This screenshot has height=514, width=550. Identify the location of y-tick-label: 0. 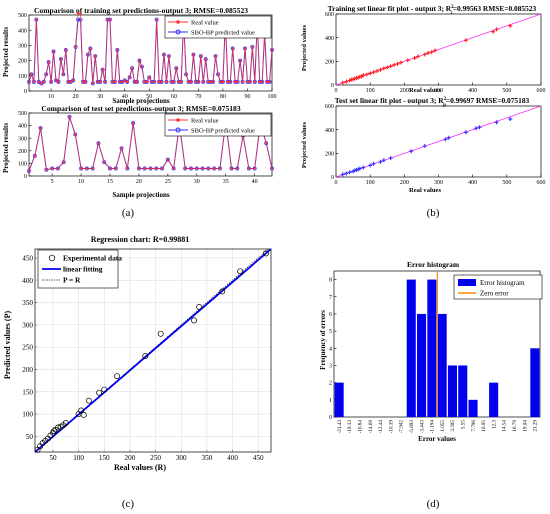
(332, 86).